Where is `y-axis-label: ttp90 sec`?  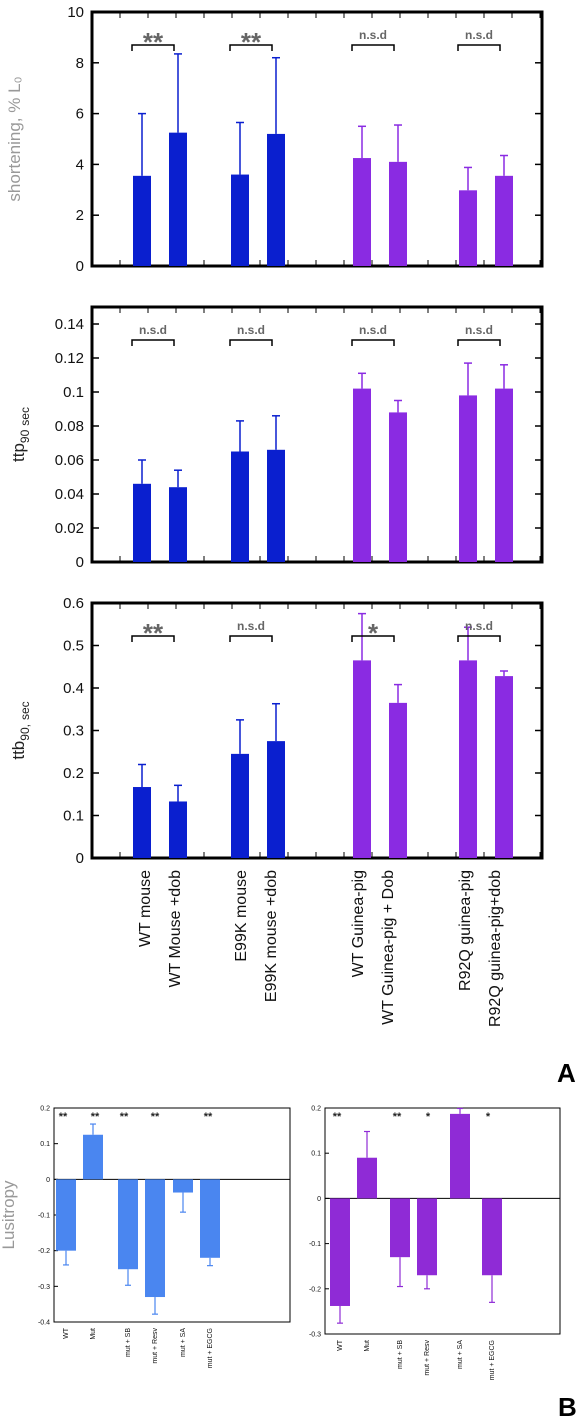
y-axis-label: ttp90 sec is located at coordinates (20, 434).